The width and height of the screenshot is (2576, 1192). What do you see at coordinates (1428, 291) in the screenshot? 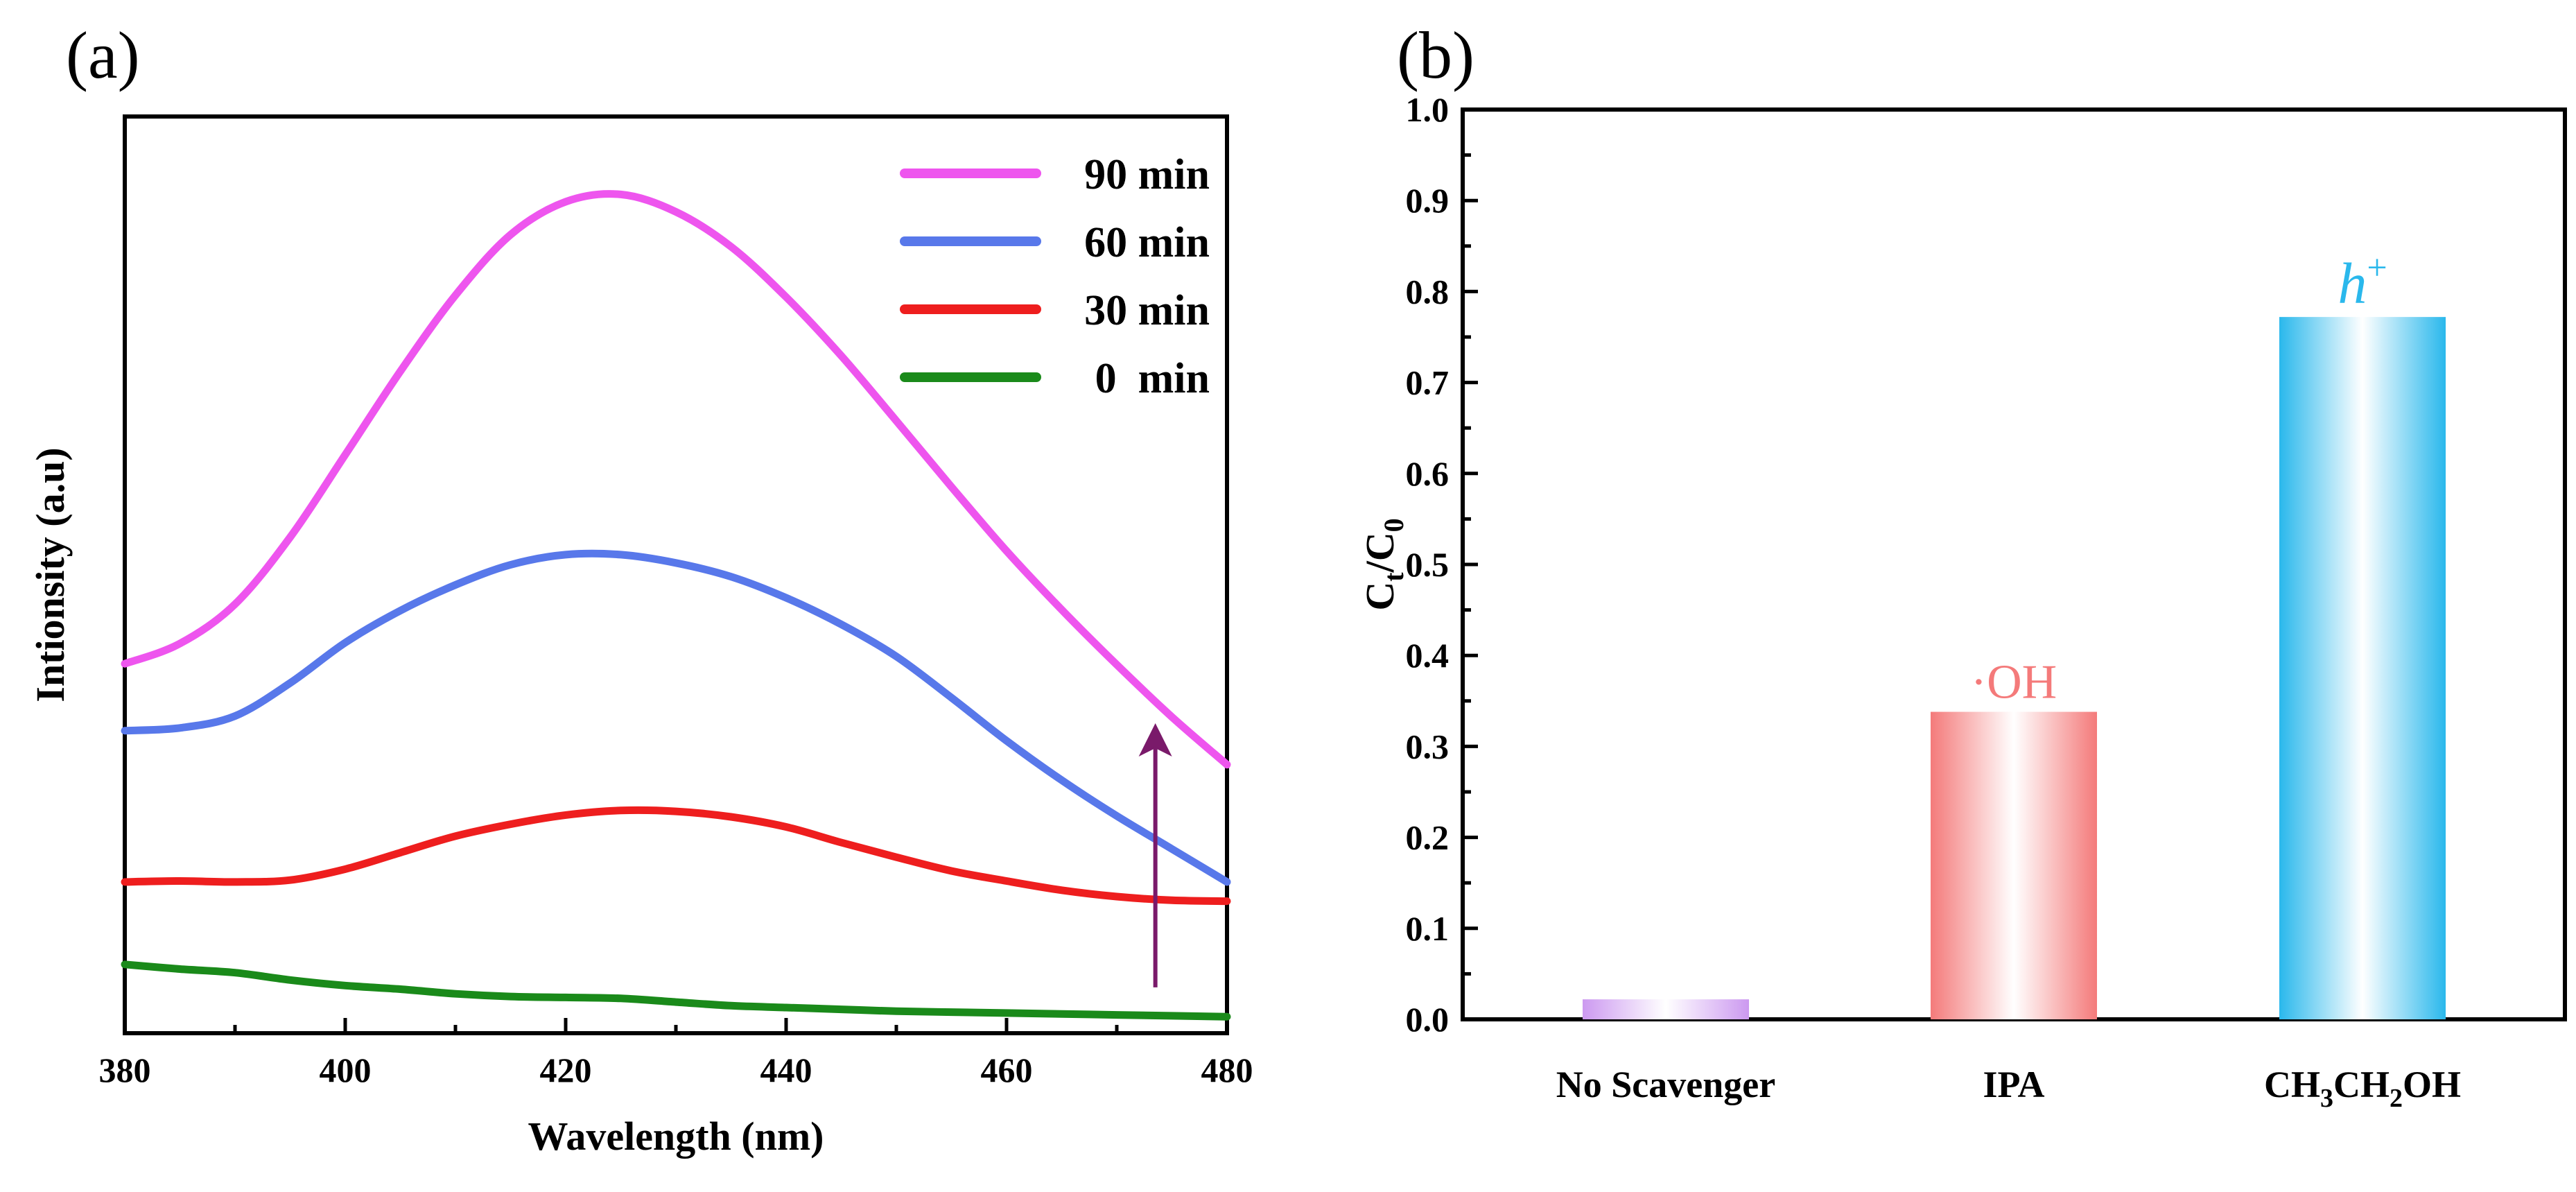
I see `b-y-tick-label: 0.8` at bounding box center [1428, 291].